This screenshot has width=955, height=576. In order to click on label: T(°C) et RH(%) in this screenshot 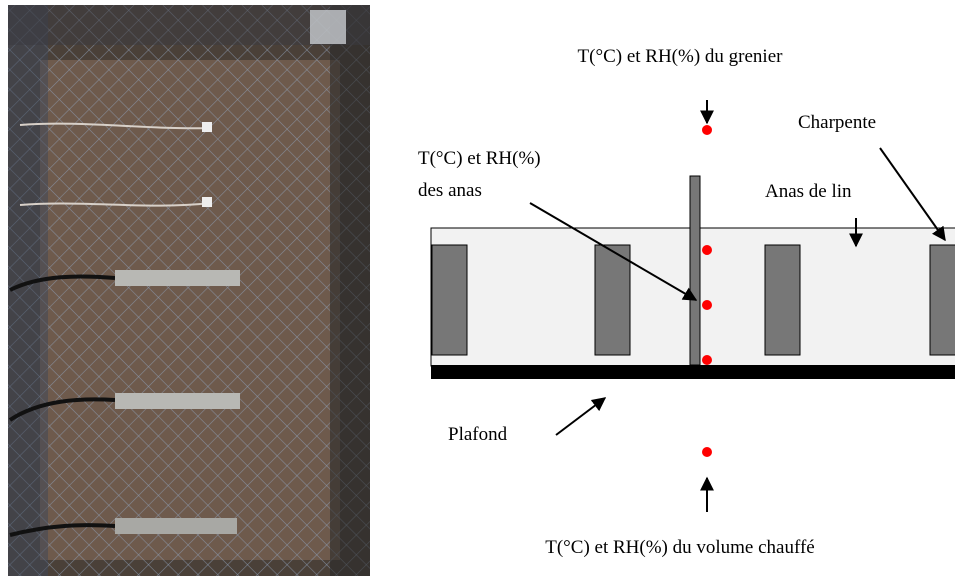, I will do `click(479, 158)`.